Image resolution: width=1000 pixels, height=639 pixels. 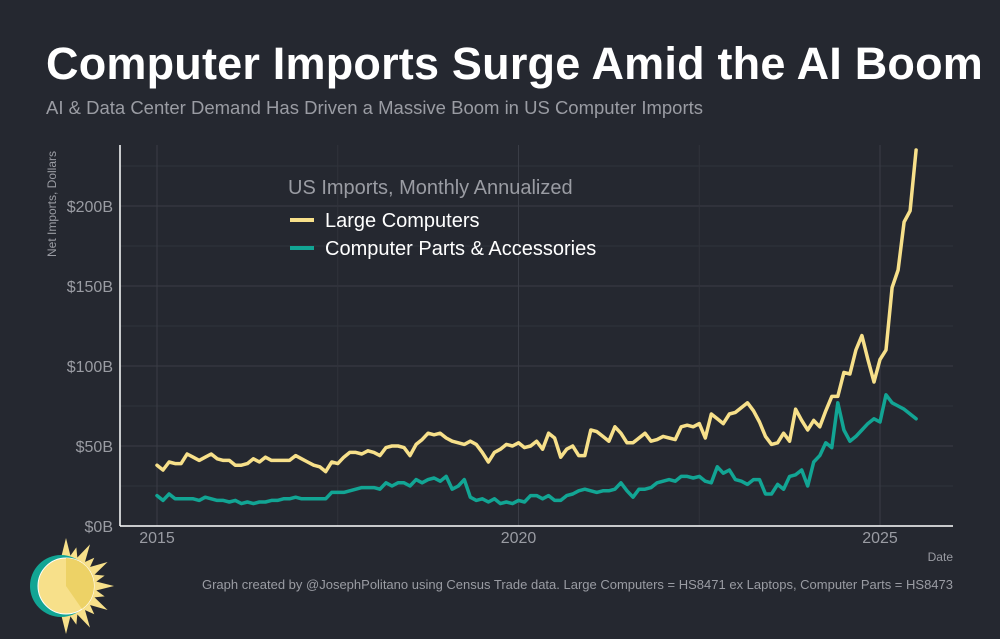 What do you see at coordinates (430, 188) in the screenshot?
I see `legend-title: US Imports, Monthly Annualized` at bounding box center [430, 188].